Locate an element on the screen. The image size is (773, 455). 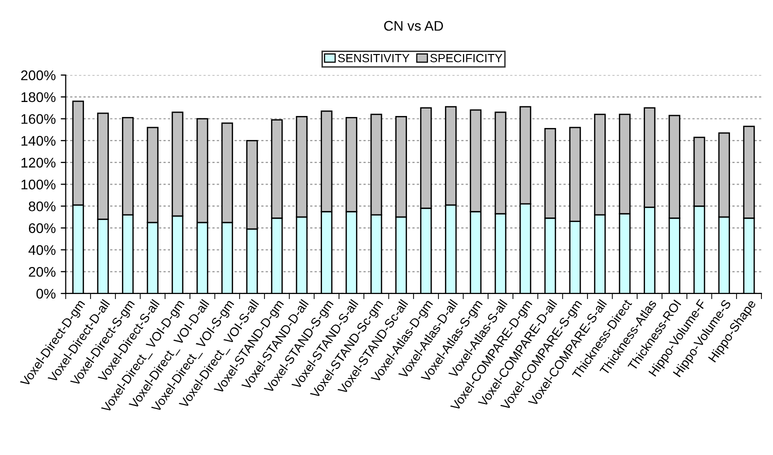
y-tick-label: 0% is located at coordinates (46, 293).